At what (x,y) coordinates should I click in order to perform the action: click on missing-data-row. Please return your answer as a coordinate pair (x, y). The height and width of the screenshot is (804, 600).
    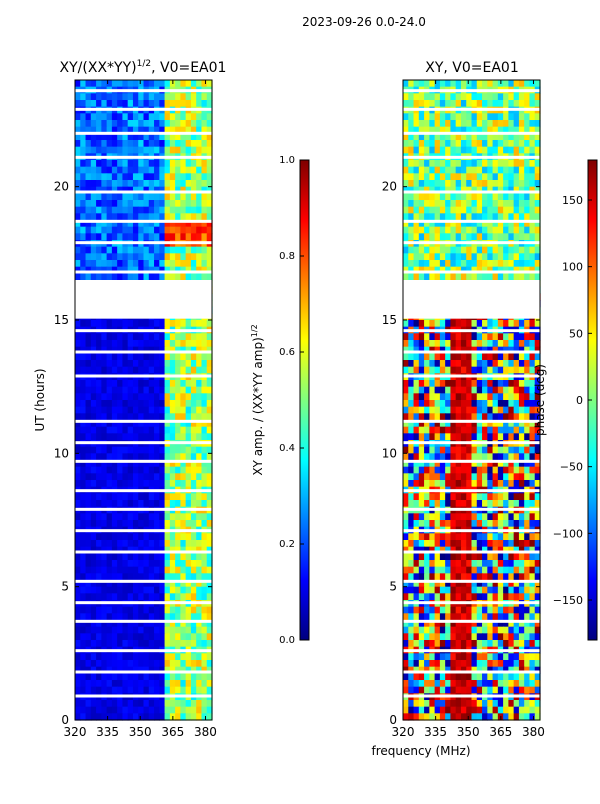
    Looking at the image, I should click on (143, 530).